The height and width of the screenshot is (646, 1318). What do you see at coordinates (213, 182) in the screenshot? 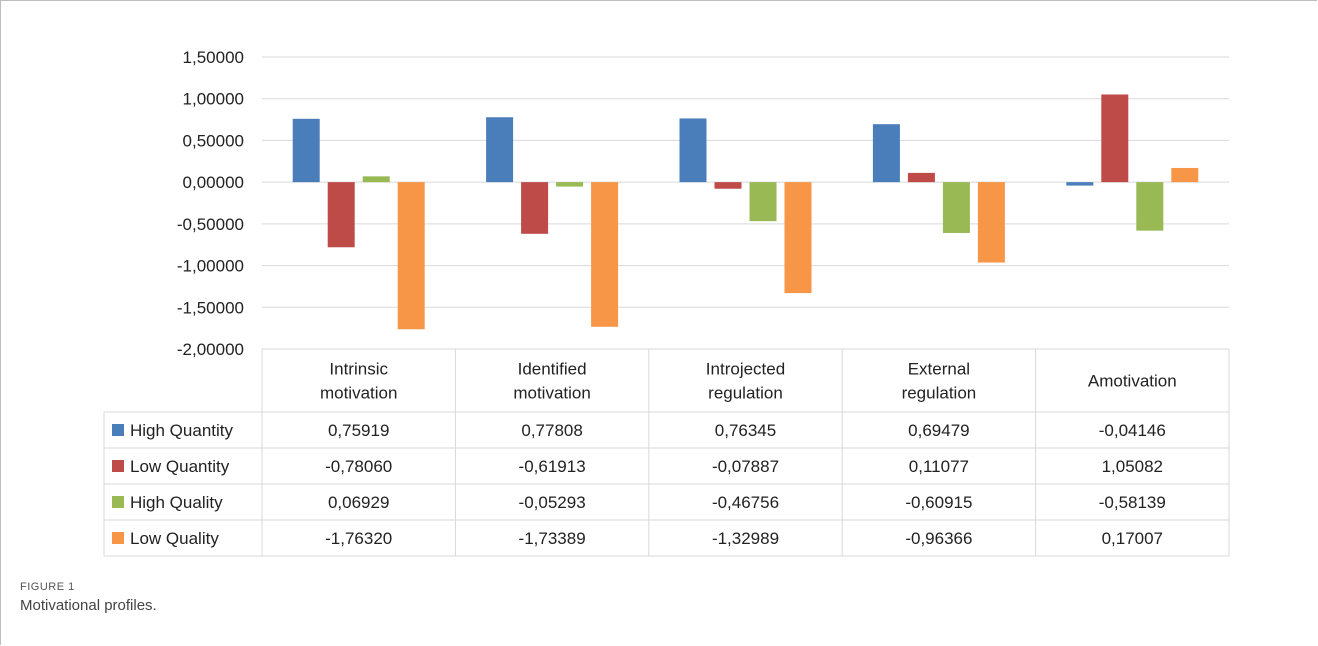
I see `y-tick-label: 0,00000` at bounding box center [213, 182].